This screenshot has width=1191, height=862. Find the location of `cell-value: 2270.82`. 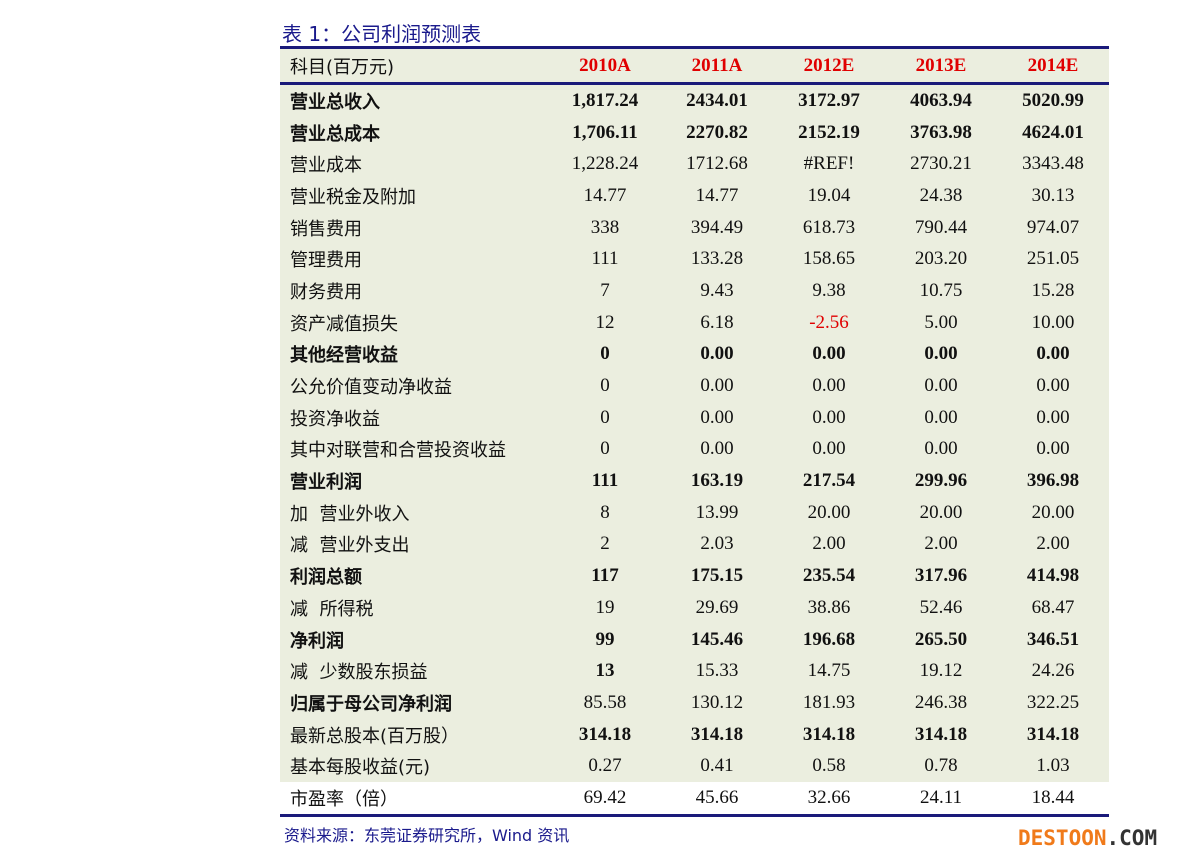

cell-value: 2270.82 is located at coordinates (717, 132).